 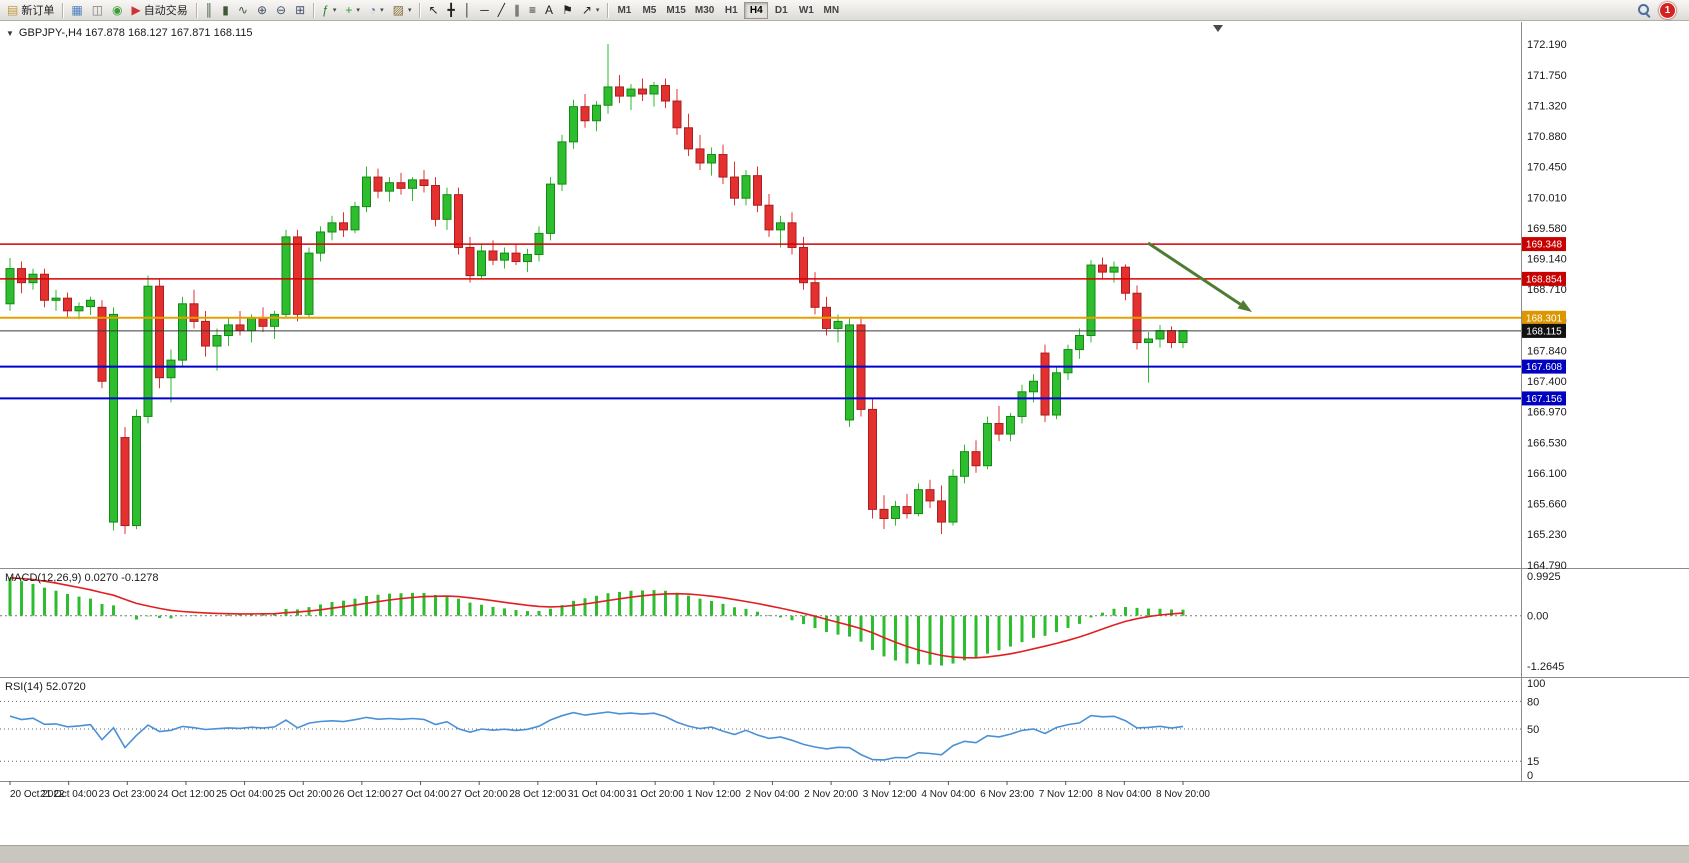 I want to click on svg-text: 15, so click(x=1533, y=762).